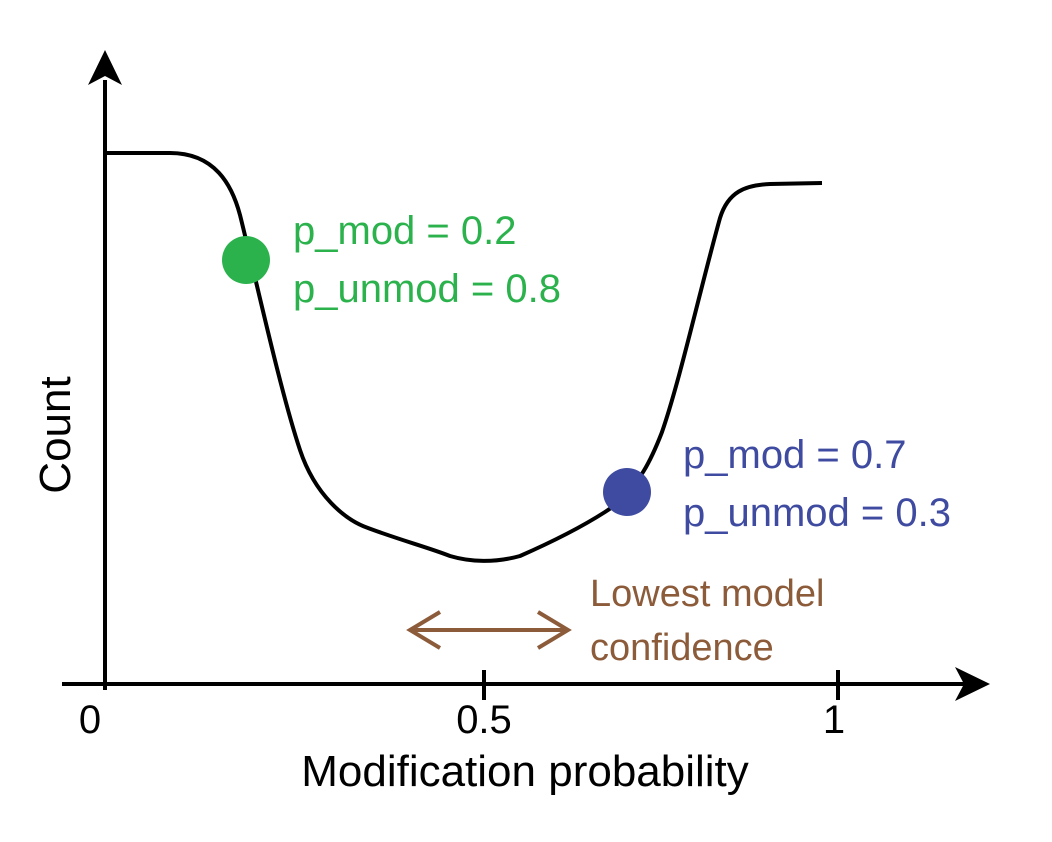 This screenshot has height=842, width=1052. What do you see at coordinates (489, 630) in the screenshot?
I see `double-arrow-icon` at bounding box center [489, 630].